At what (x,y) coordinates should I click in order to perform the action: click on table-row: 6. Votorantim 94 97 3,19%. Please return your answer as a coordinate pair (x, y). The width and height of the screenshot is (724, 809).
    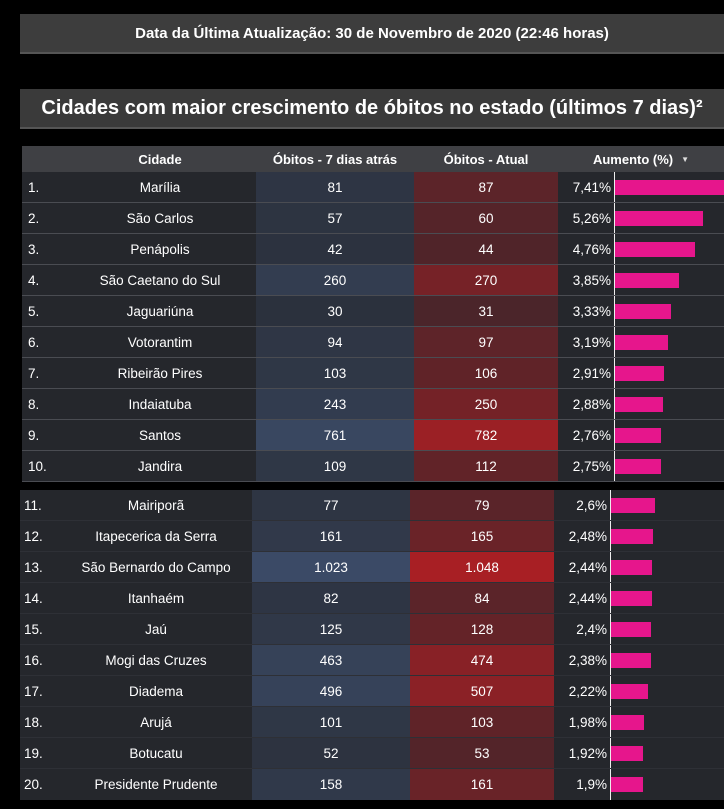
    Looking at the image, I should click on (373, 342).